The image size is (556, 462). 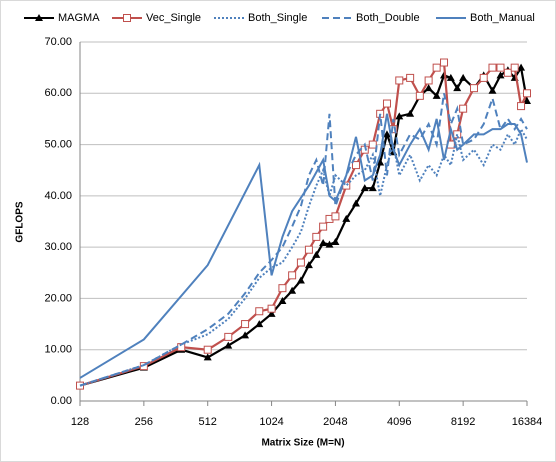 What do you see at coordinates (502, 18) in the screenshot?
I see `legend-label: Both_Manual` at bounding box center [502, 18].